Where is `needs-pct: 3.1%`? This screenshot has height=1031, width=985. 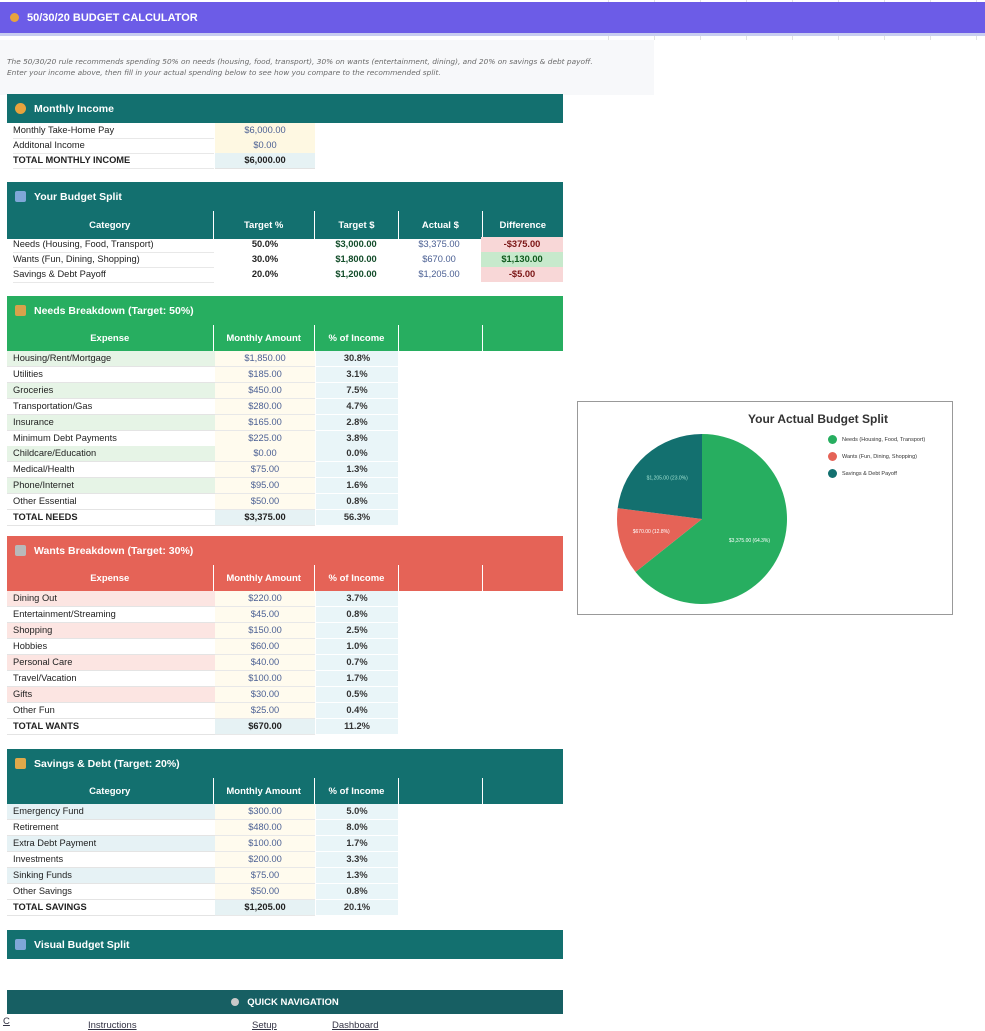
needs-pct: 3.1% is located at coordinates (357, 375).